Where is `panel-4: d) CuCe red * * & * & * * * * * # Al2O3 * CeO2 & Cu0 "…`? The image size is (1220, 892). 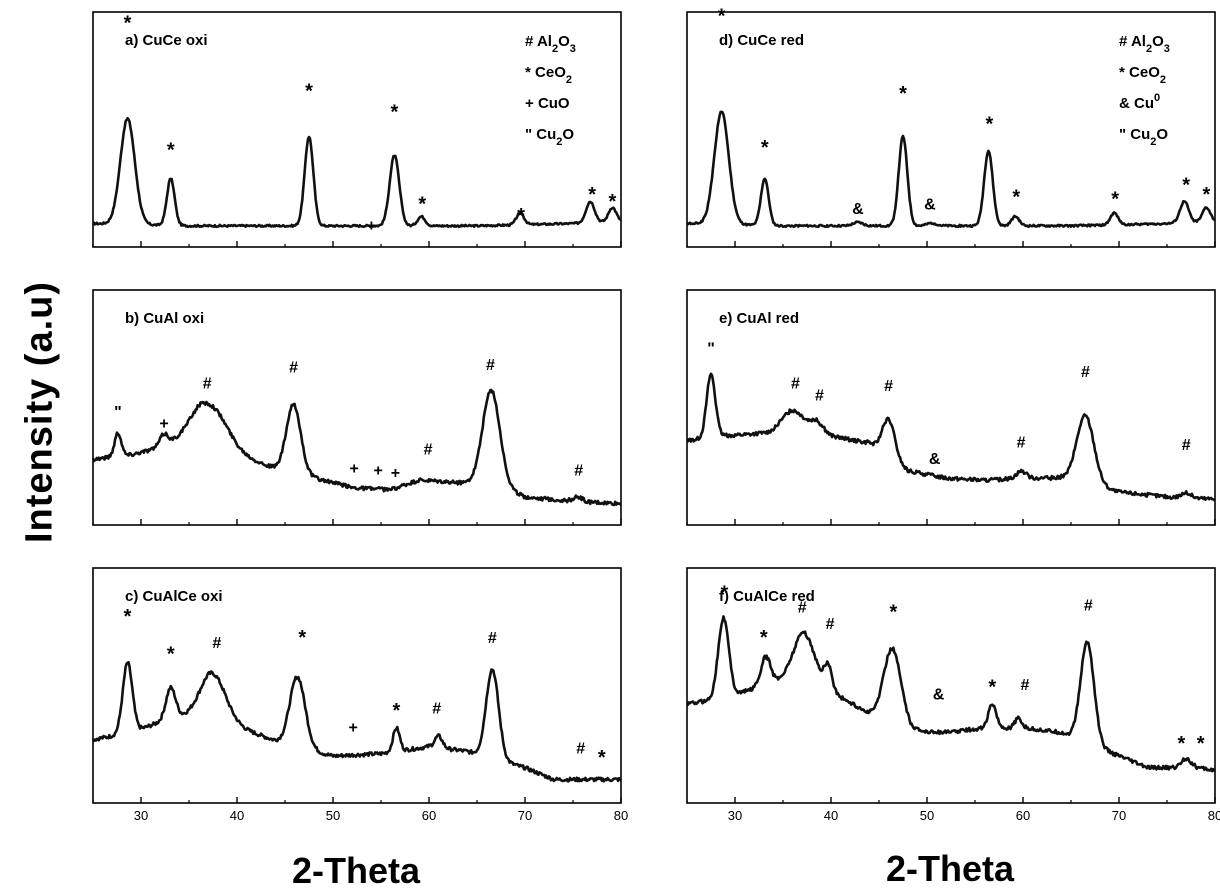 panel-4: d) CuCe red * * & * & * * * * * # Al2O3 * CeO2 & Cu0 "… is located at coordinates (951, 126).